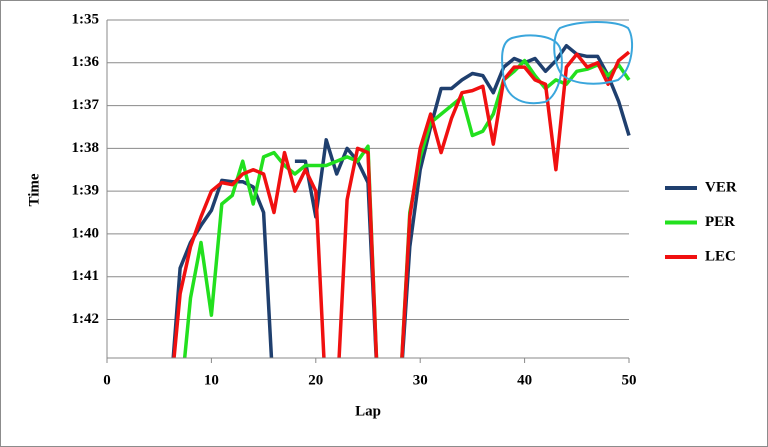  Describe the element at coordinates (721, 187) in the screenshot. I see `legend-label: VER` at that location.